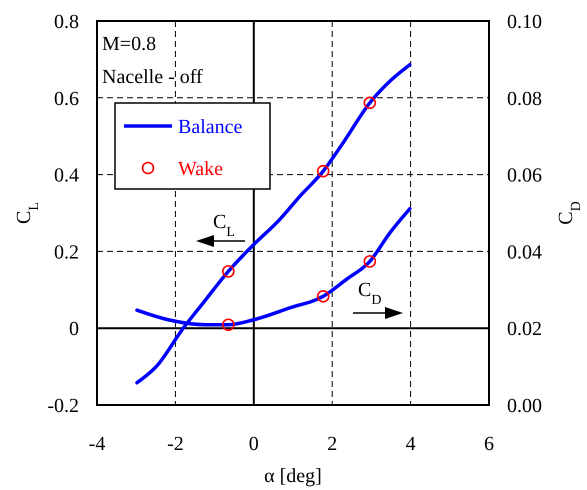 This screenshot has height=490, width=587. Describe the element at coordinates (524, 99) in the screenshot. I see `y2-tick-label: 0.08` at that location.